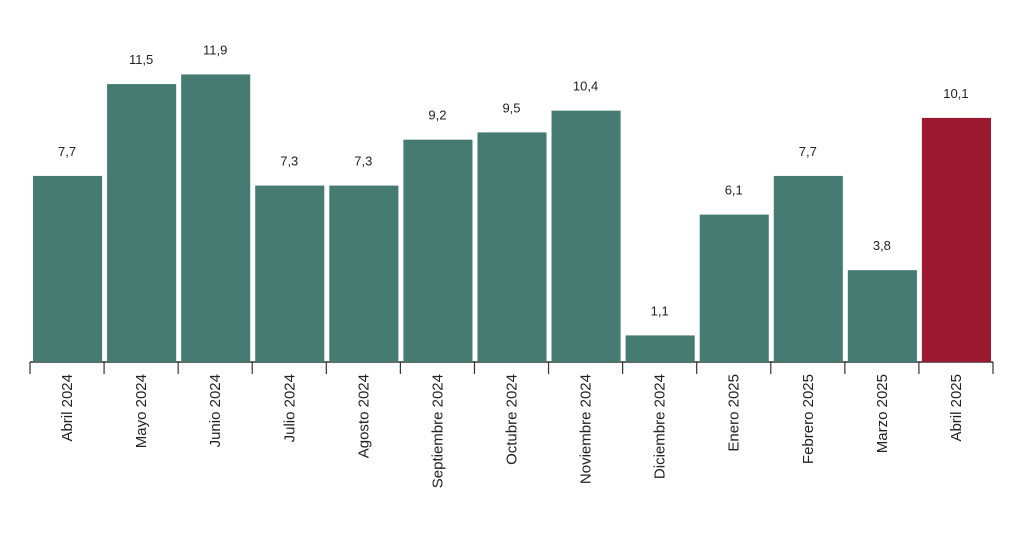  I want to click on x-tick-label: Marzo 2025, so click(882, 413).